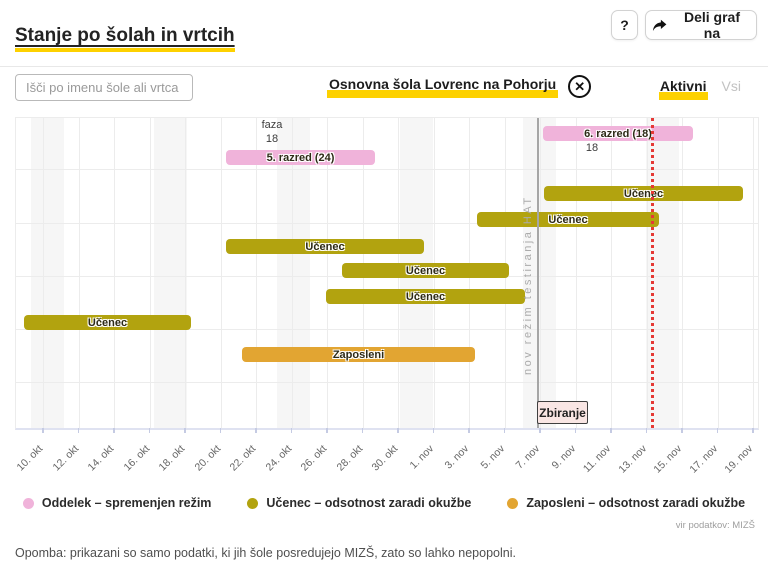 This screenshot has width=768, height=585. I want to click on axis-tick-label: 15. nov, so click(668, 459).